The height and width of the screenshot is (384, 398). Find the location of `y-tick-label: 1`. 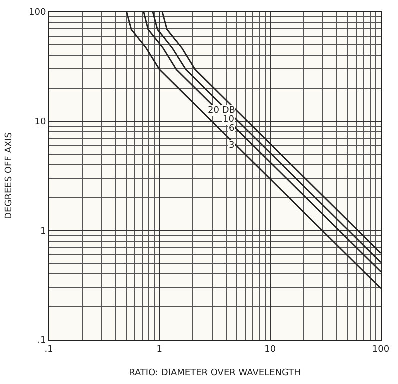

y-tick-label: 1 is located at coordinates (43, 231).